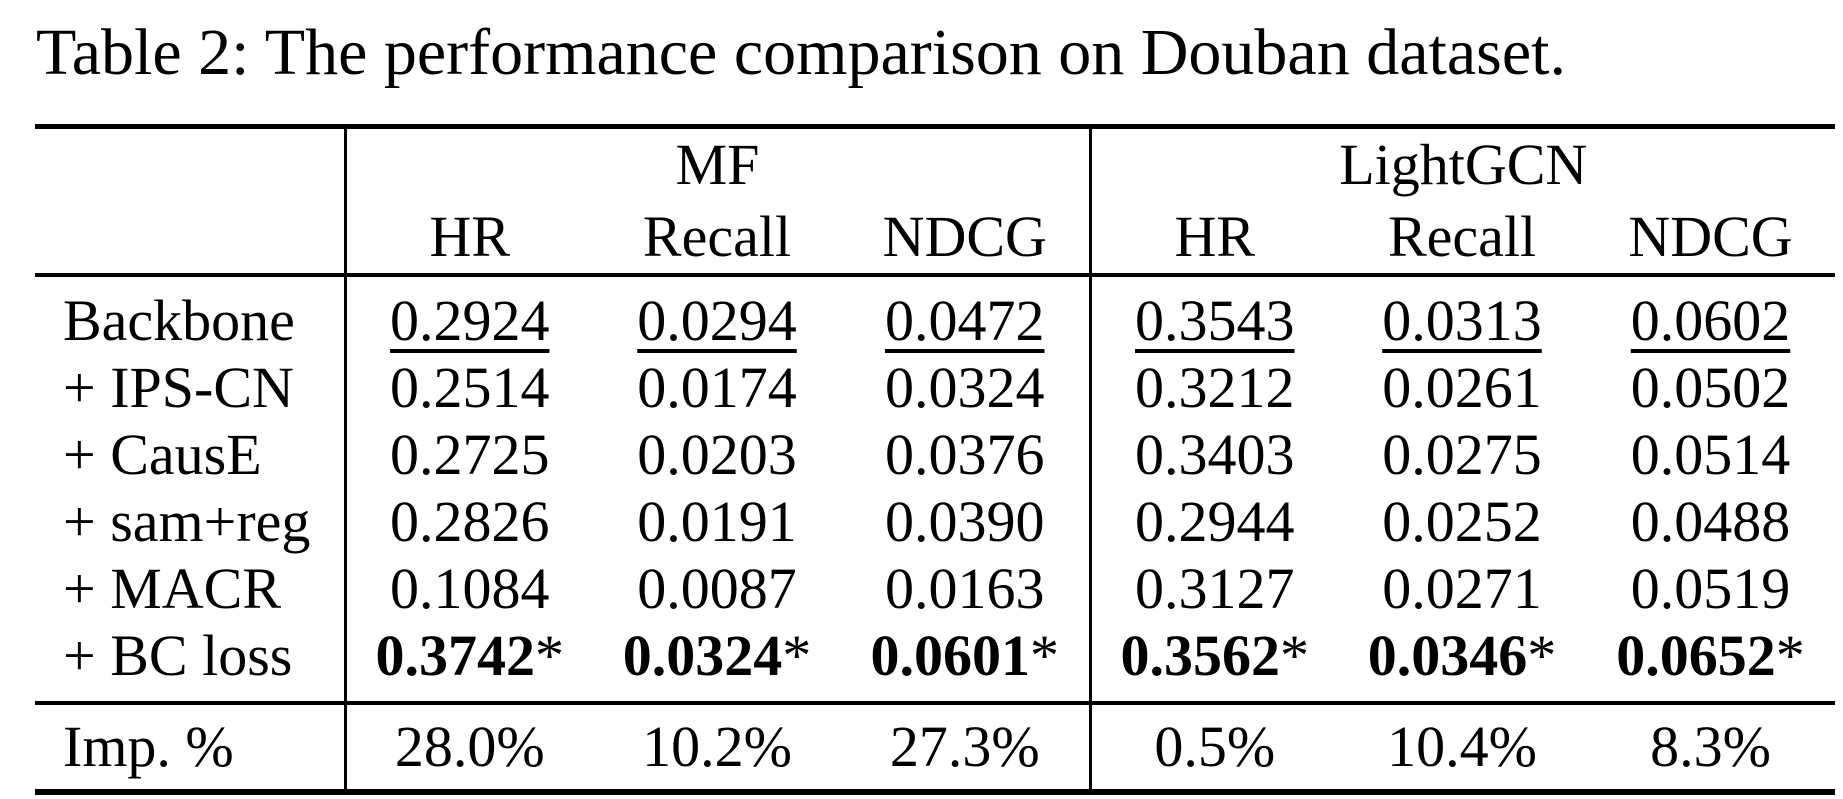  I want to click on table-row-improvement: Imp. % 28.0% 10.2% 27.3% 0.5% 10.4% 8.3%, so click(935, 747).